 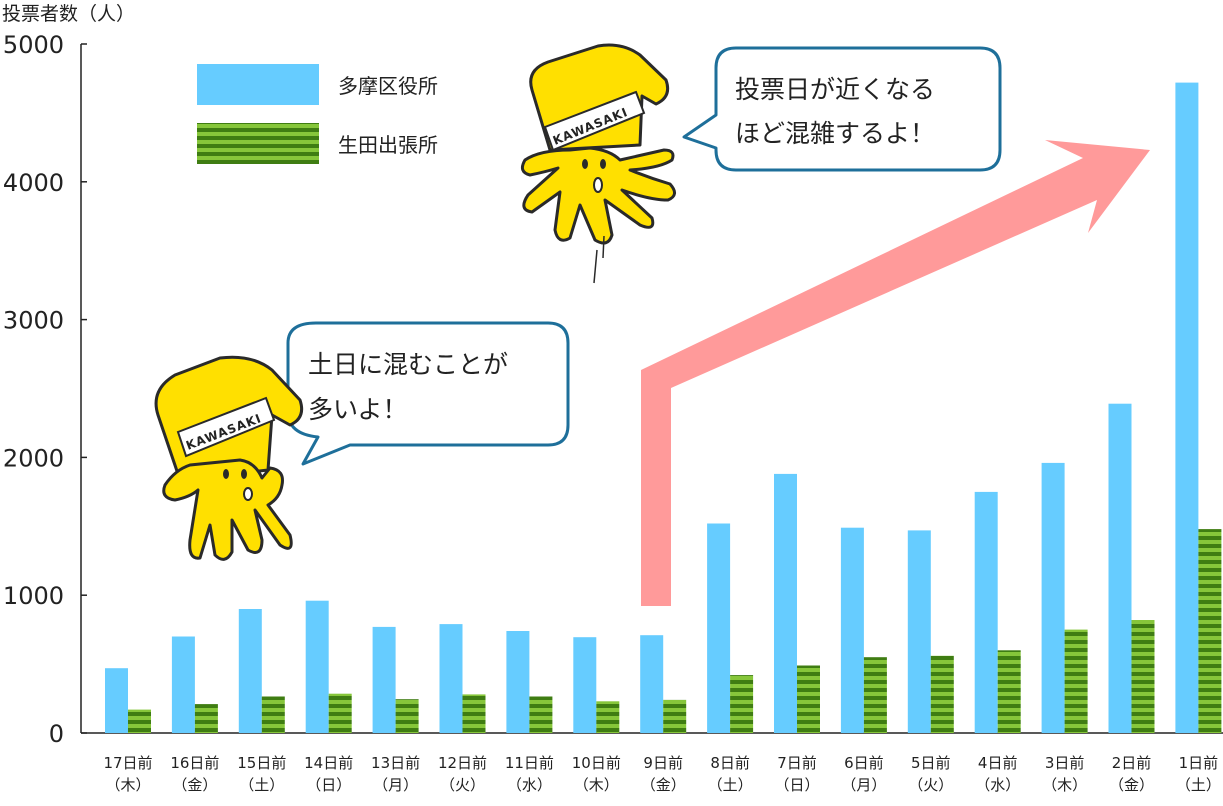 What do you see at coordinates (1065, 763) in the screenshot?
I see `x-tick-label: 3日前` at bounding box center [1065, 763].